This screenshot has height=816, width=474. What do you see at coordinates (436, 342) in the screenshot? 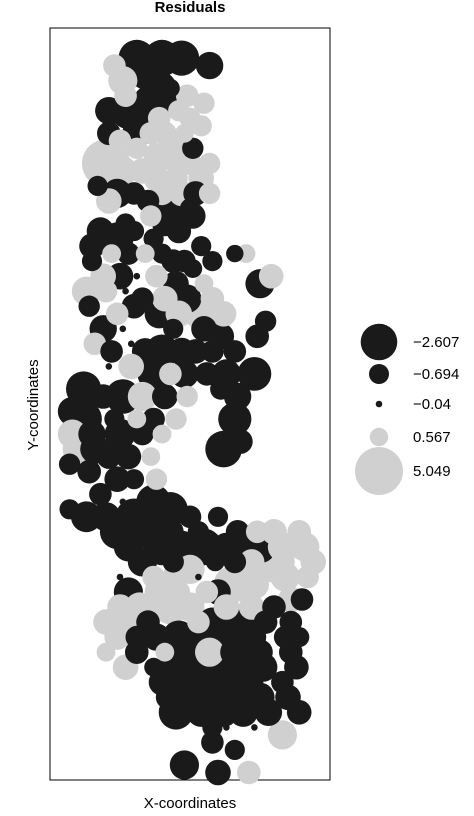
I see `legend-label: −2.607` at bounding box center [436, 342].